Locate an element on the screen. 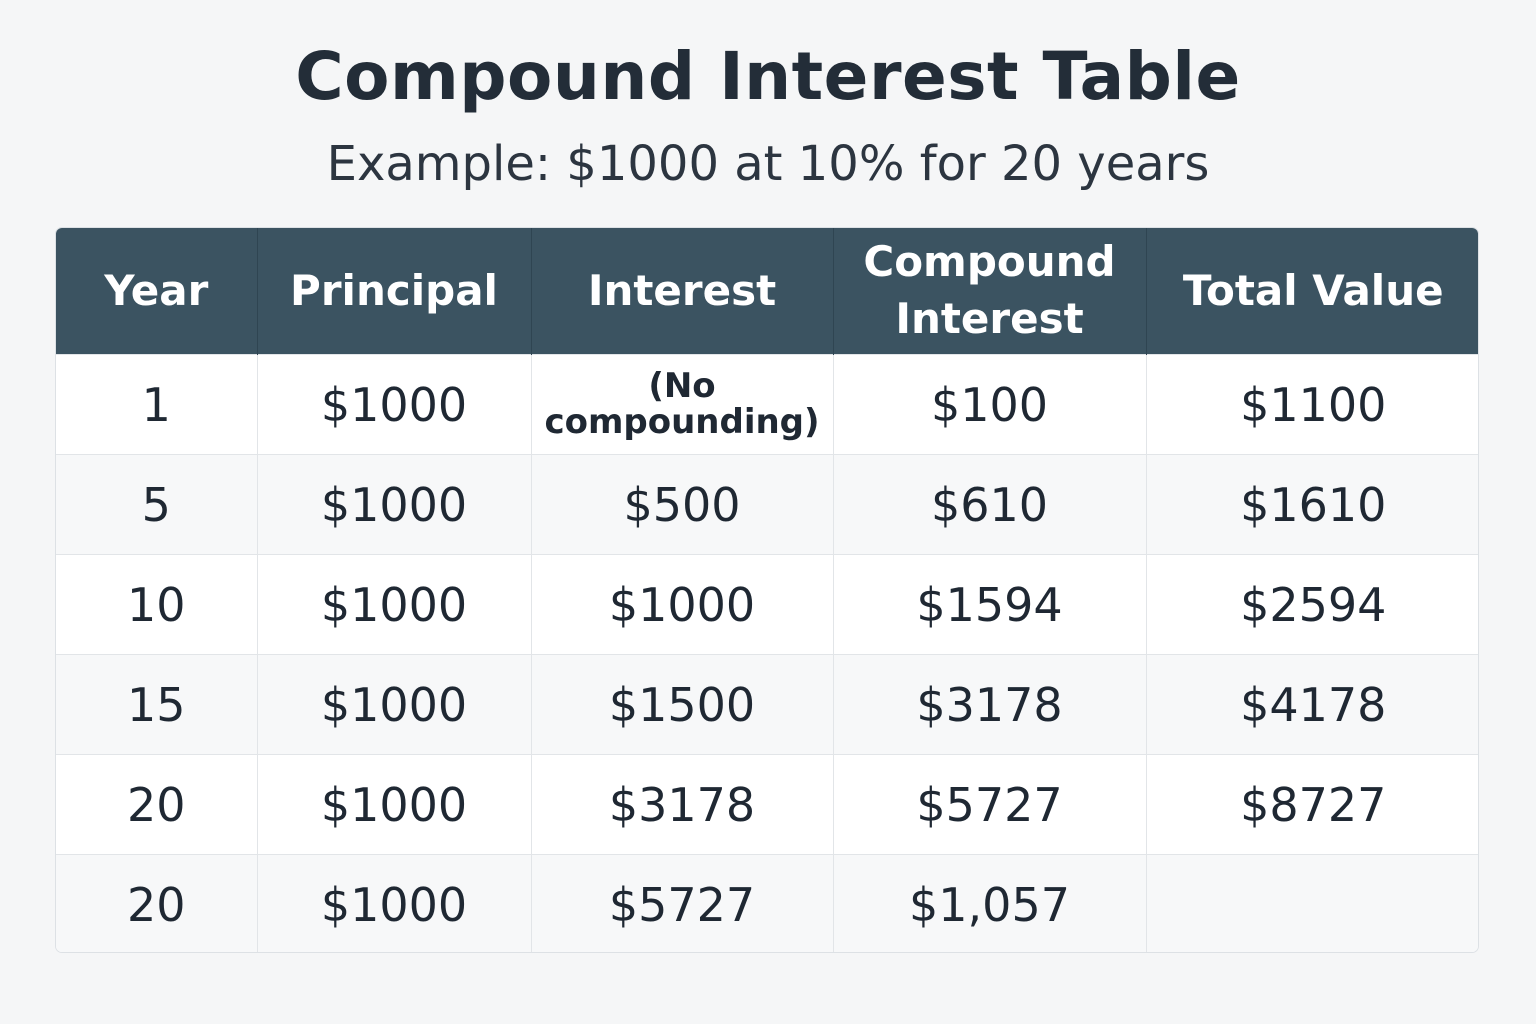 Image resolution: width=1536 pixels, height=1024 pixels. table-row: 5 $1000 $500 $610 $1610 is located at coordinates (767, 504).